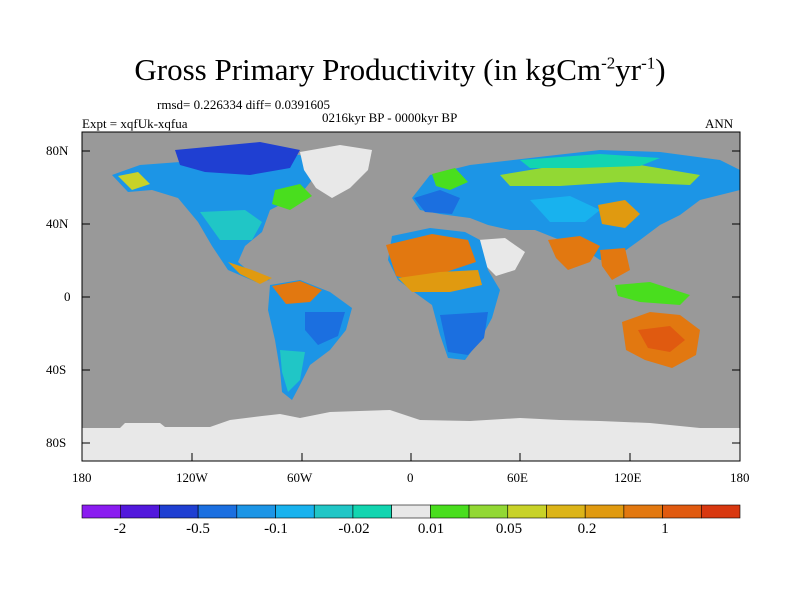 This screenshot has height=600, width=800. What do you see at coordinates (237, 158) in the screenshot?
I see `north-america-north` at bounding box center [237, 158].